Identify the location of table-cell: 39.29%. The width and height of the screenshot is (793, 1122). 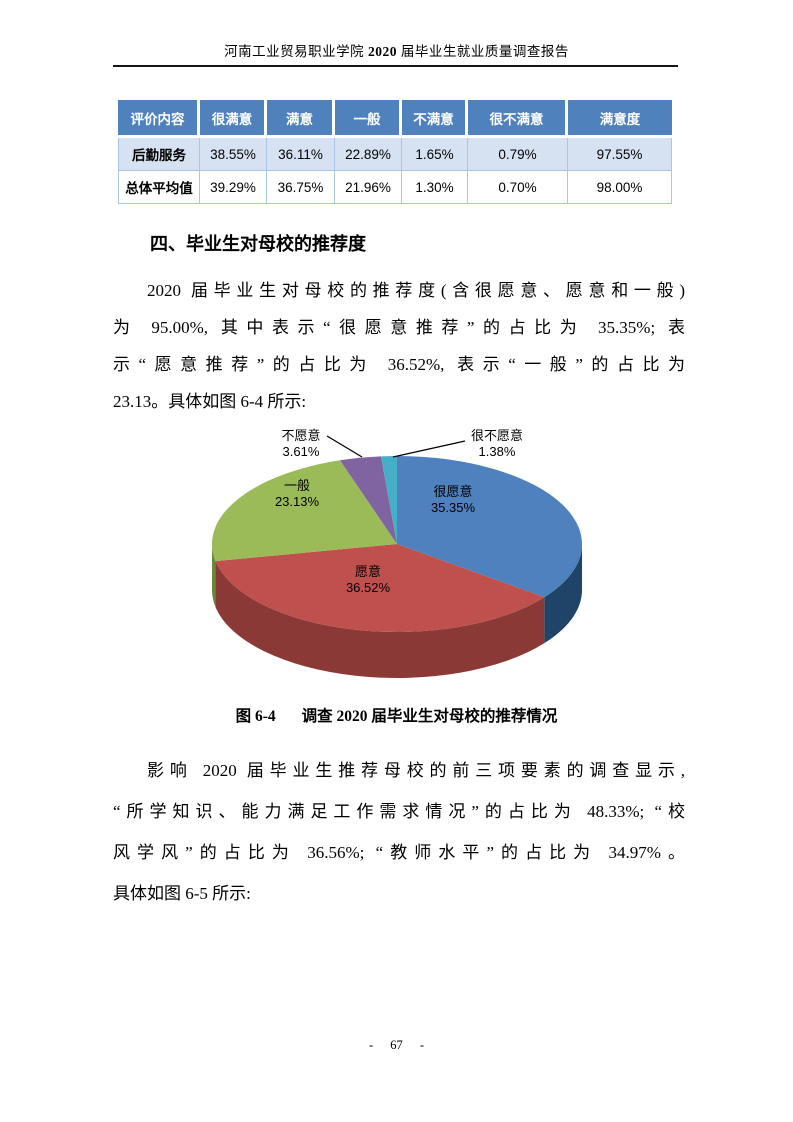
(233, 187).